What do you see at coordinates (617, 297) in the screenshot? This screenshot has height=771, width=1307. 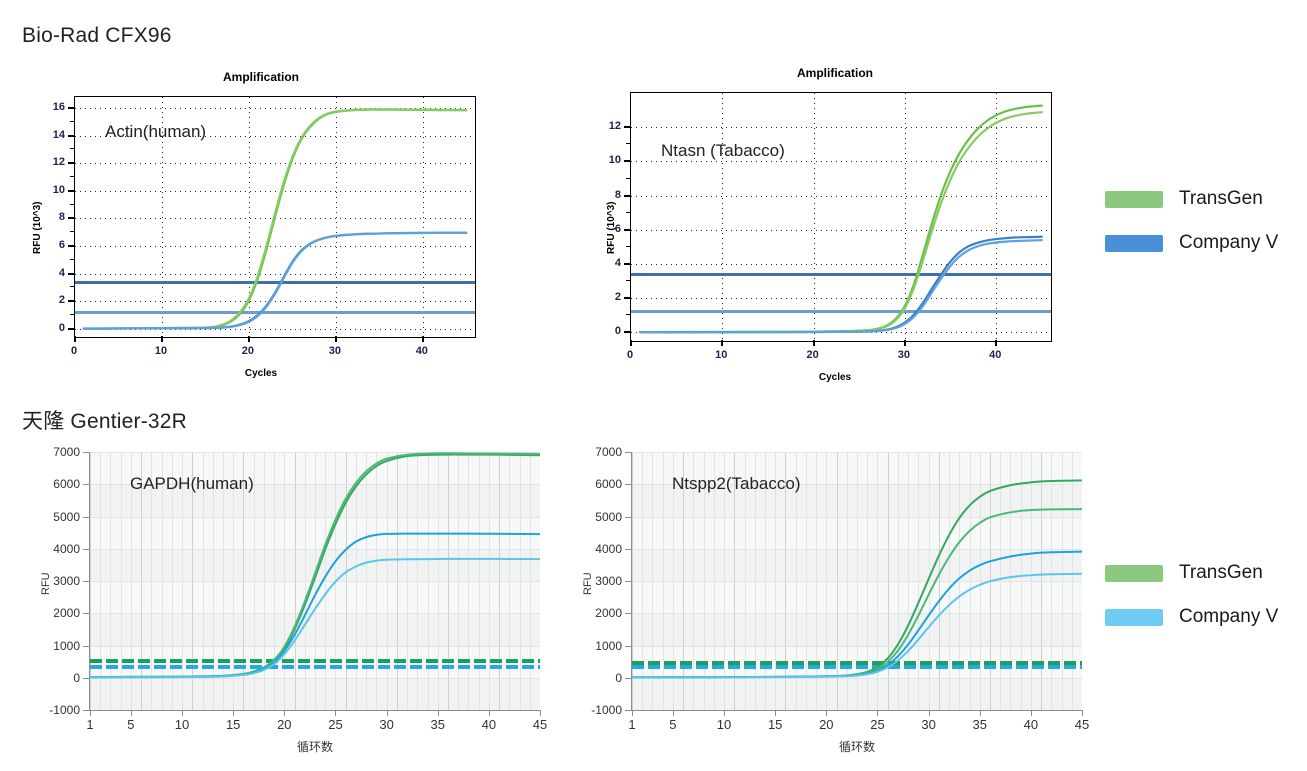 I see `y-tick-label: 2` at bounding box center [617, 297].